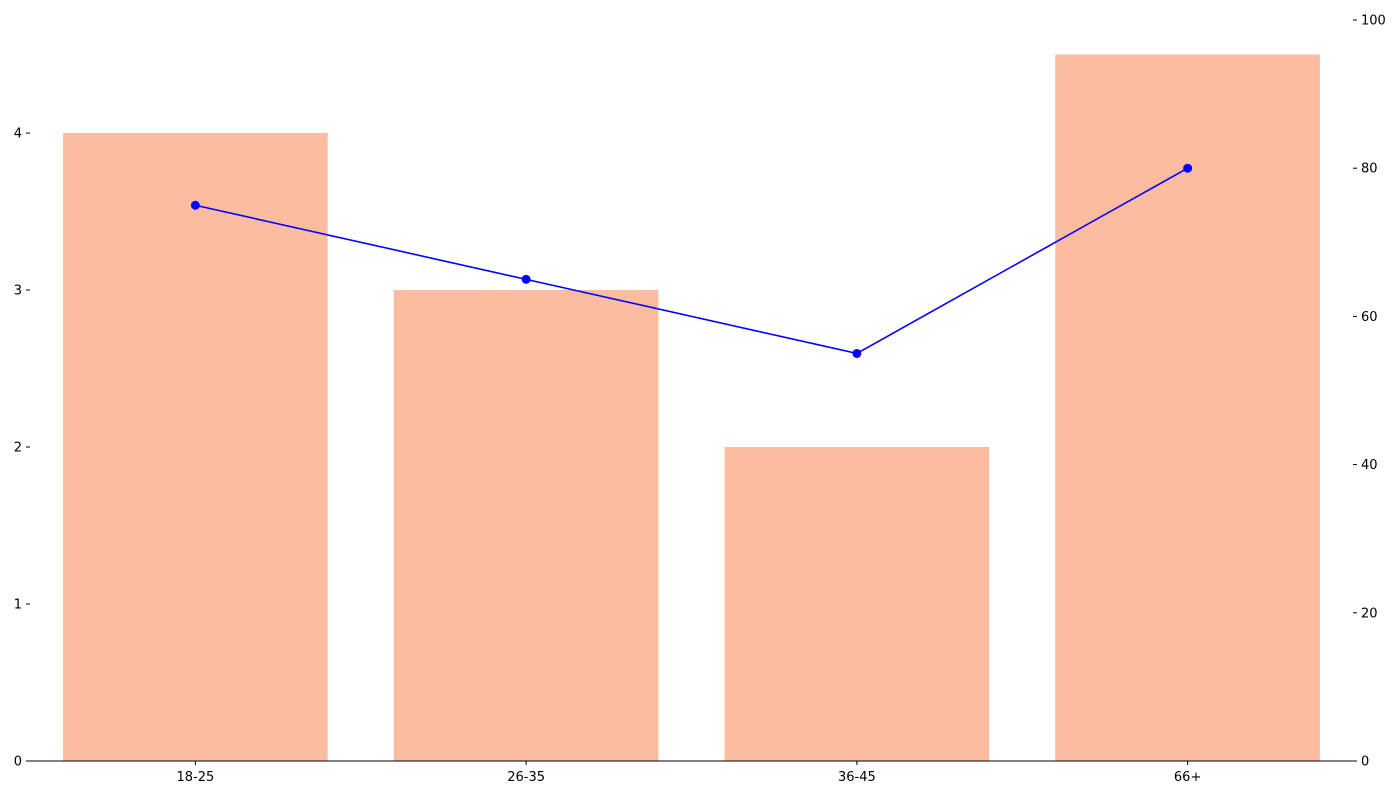 The width and height of the screenshot is (1400, 800). Describe the element at coordinates (18, 605) in the screenshot. I see `left-y-tick-label: 1` at that location.